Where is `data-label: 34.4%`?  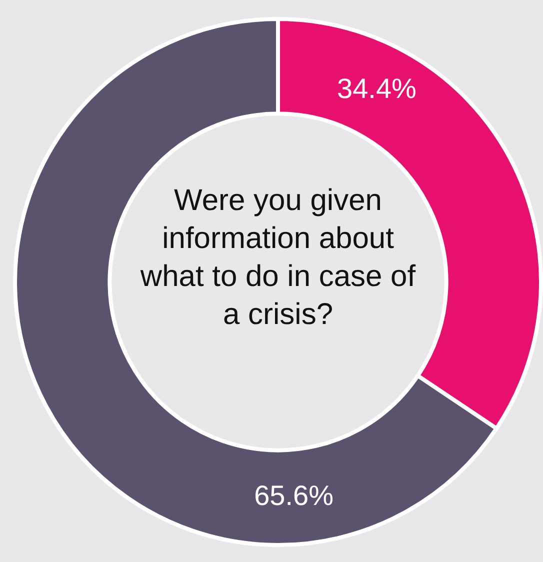 data-label: 34.4% is located at coordinates (376, 88).